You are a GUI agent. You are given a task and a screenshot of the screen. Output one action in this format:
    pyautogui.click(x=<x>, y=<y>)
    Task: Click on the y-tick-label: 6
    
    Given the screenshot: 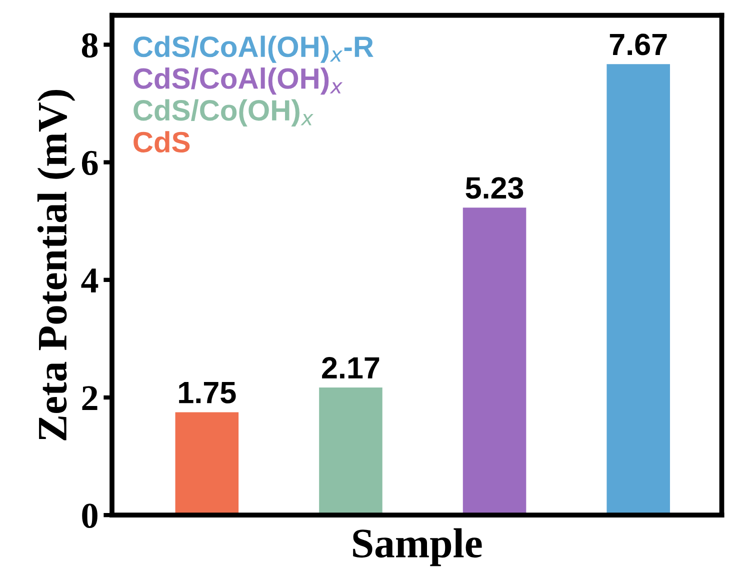 What is the action you would take?
    pyautogui.click(x=90, y=163)
    